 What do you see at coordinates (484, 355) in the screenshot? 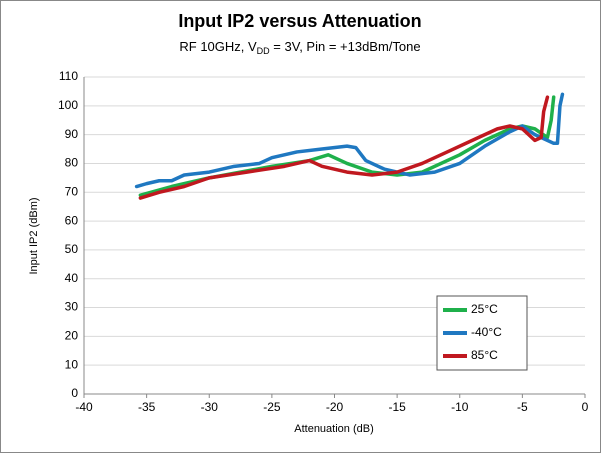
I see `legend-label: 85°C` at bounding box center [484, 355].